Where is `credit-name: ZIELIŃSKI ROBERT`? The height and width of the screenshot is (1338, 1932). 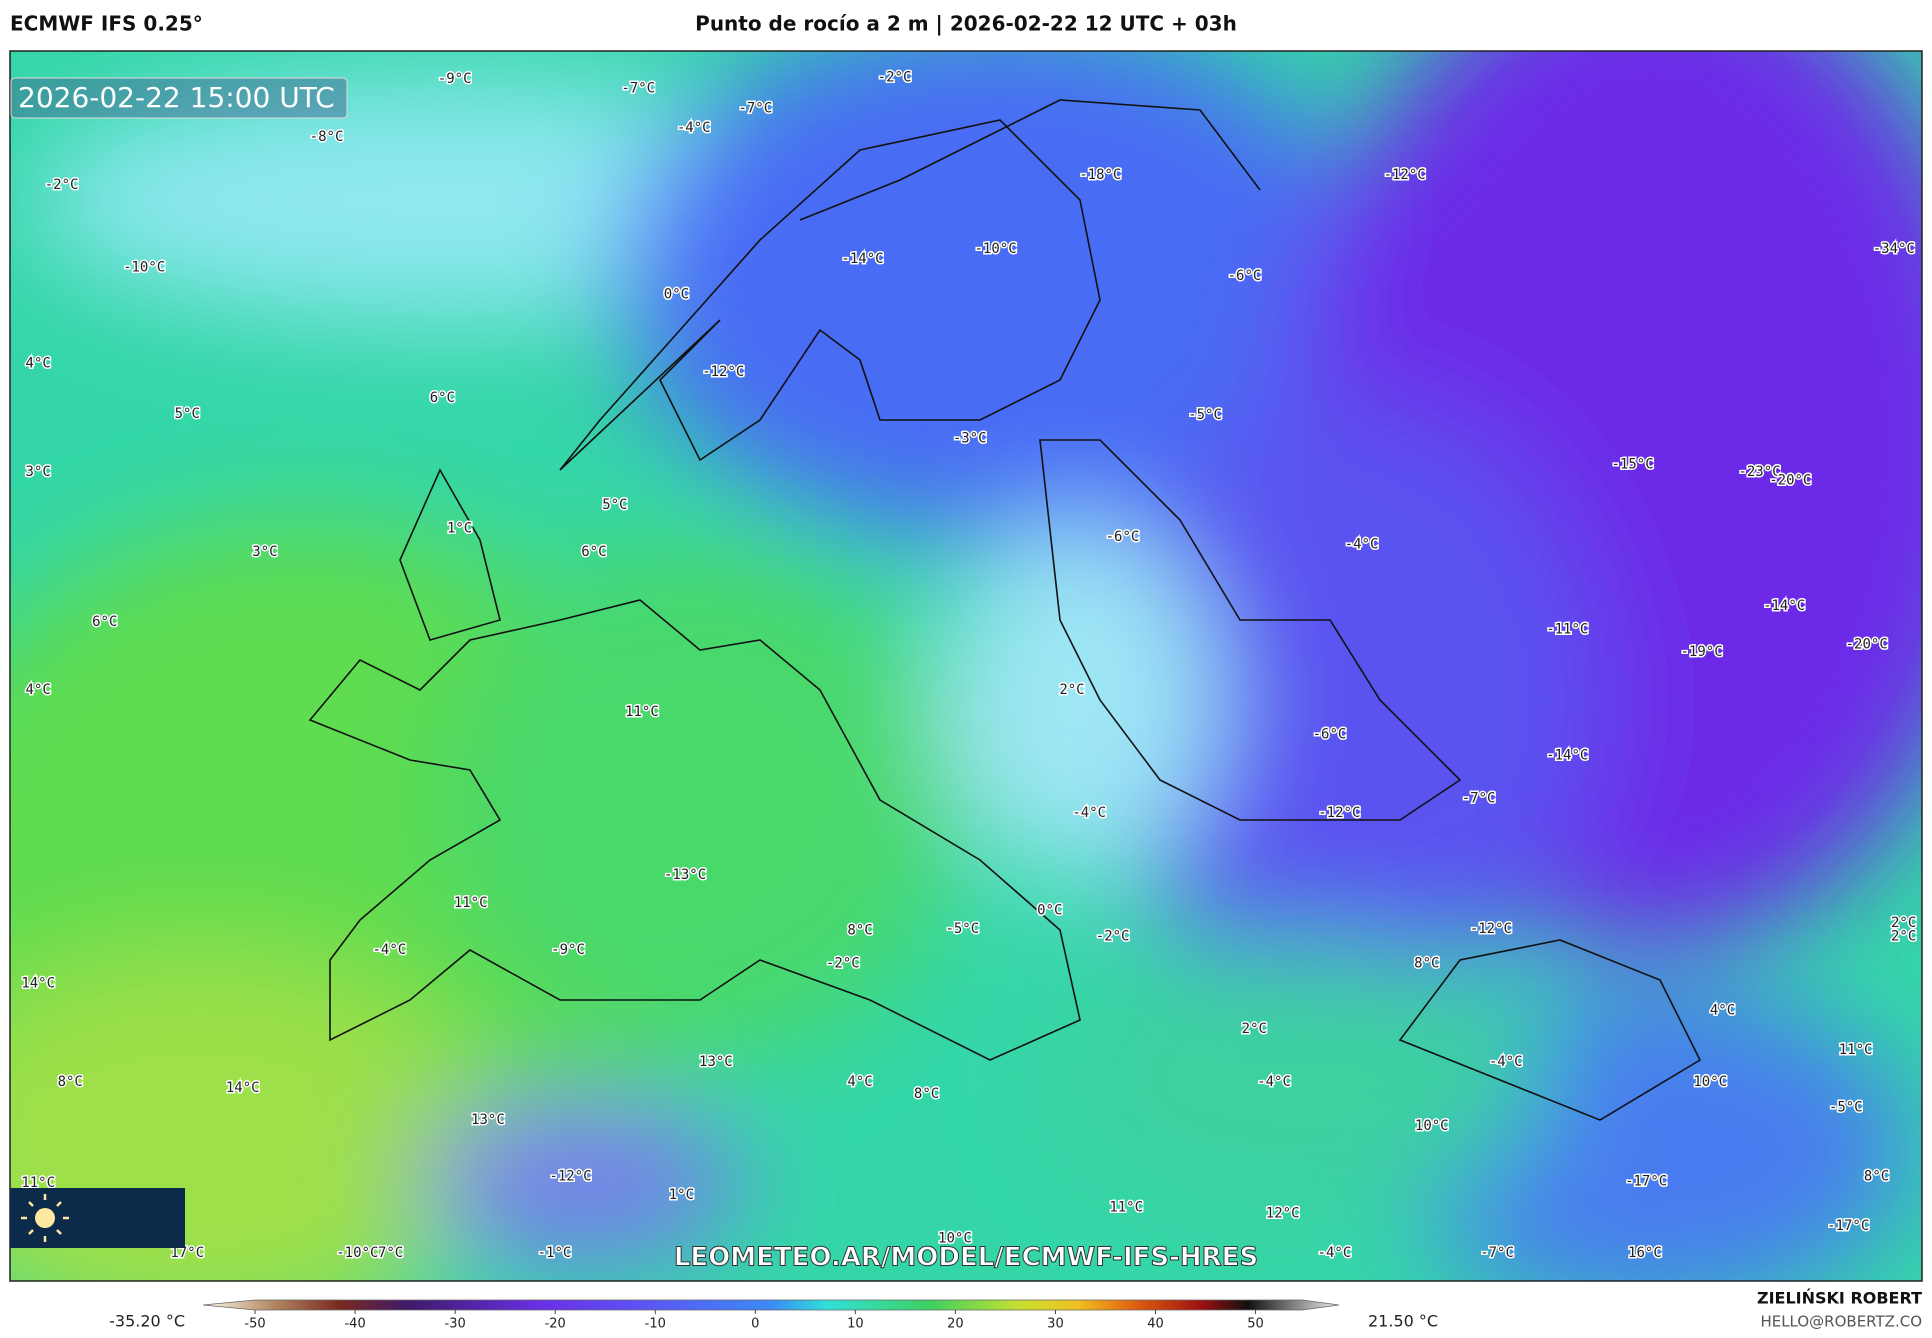 credit-name: ZIELIŃSKI ROBERT is located at coordinates (1839, 1298).